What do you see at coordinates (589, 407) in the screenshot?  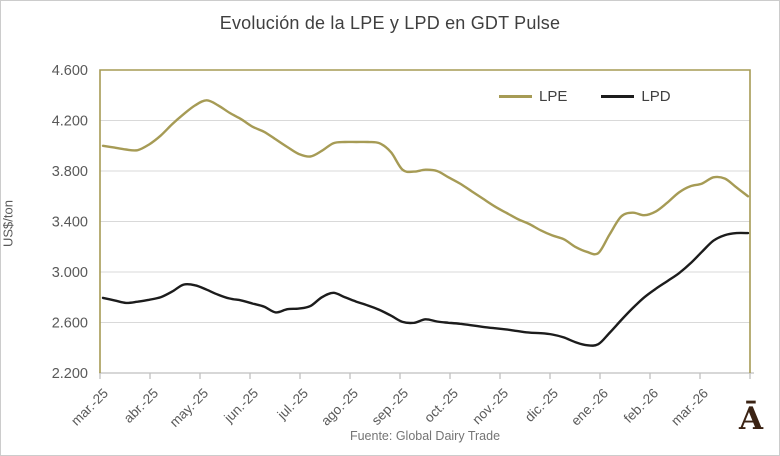 I see `x-tick-label: ene.-26` at bounding box center [589, 407].